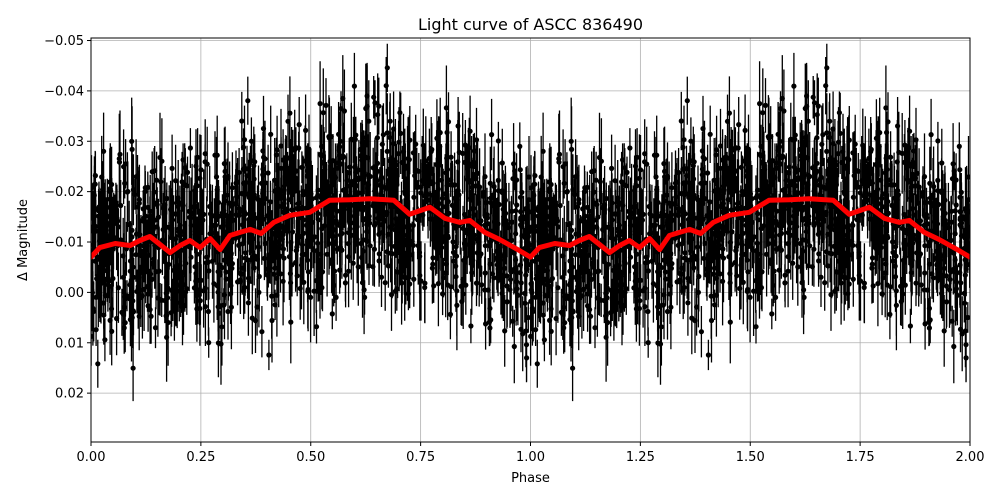 The image size is (1000, 500). What do you see at coordinates (640, 457) in the screenshot?
I see `x-tick-label: 1.25` at bounding box center [640, 457].